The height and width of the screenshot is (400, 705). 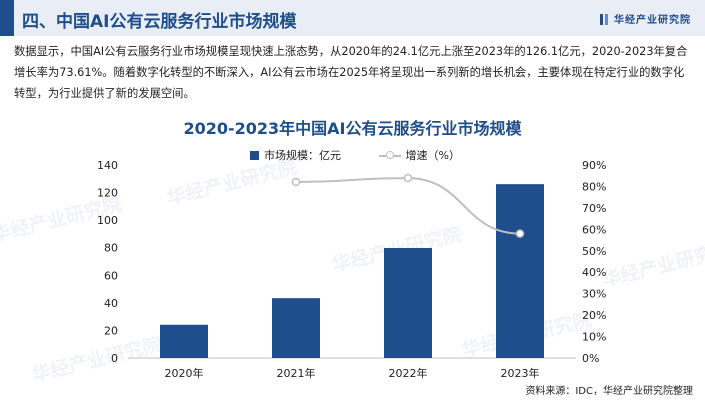 I want to click on legend-line-label: 增速（%）, so click(x=432, y=155).